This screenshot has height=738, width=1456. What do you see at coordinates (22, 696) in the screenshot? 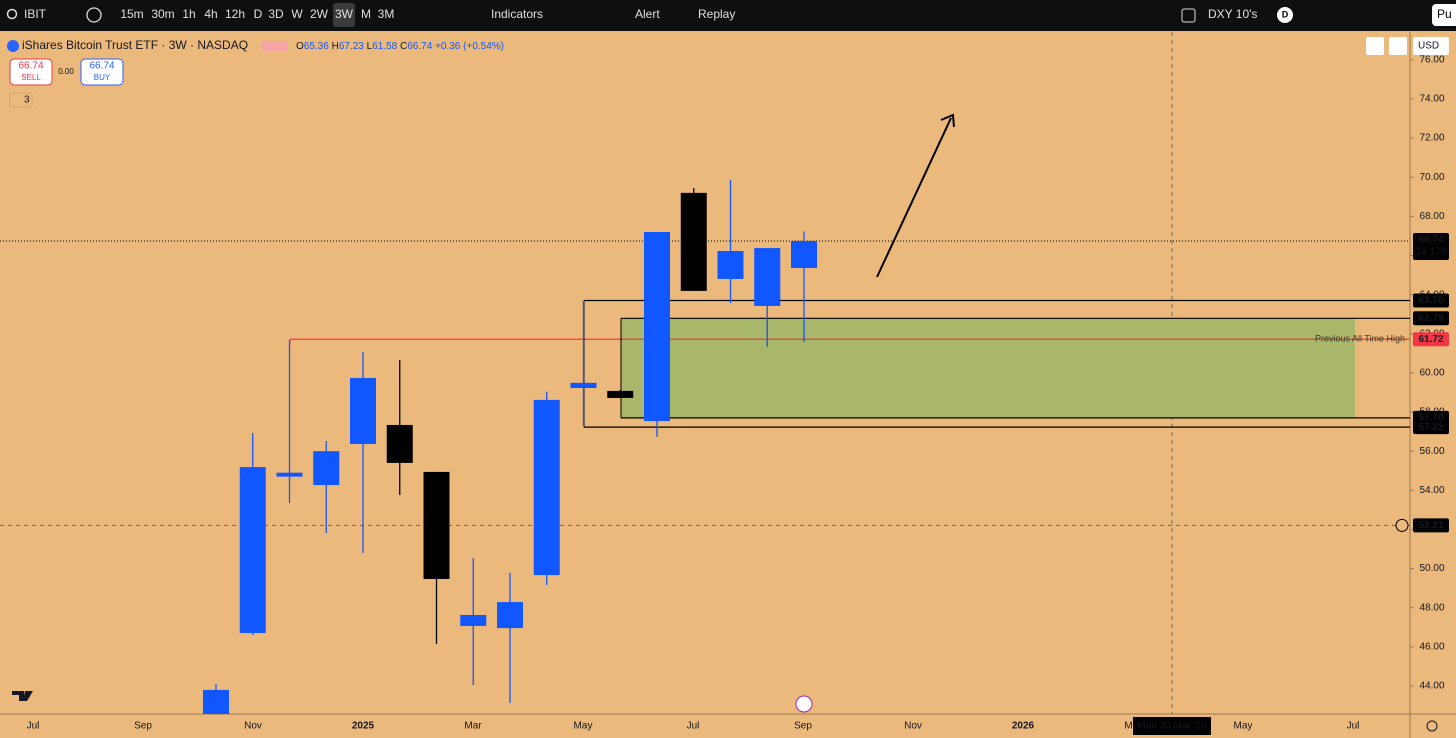
I see `logo` at bounding box center [22, 696].